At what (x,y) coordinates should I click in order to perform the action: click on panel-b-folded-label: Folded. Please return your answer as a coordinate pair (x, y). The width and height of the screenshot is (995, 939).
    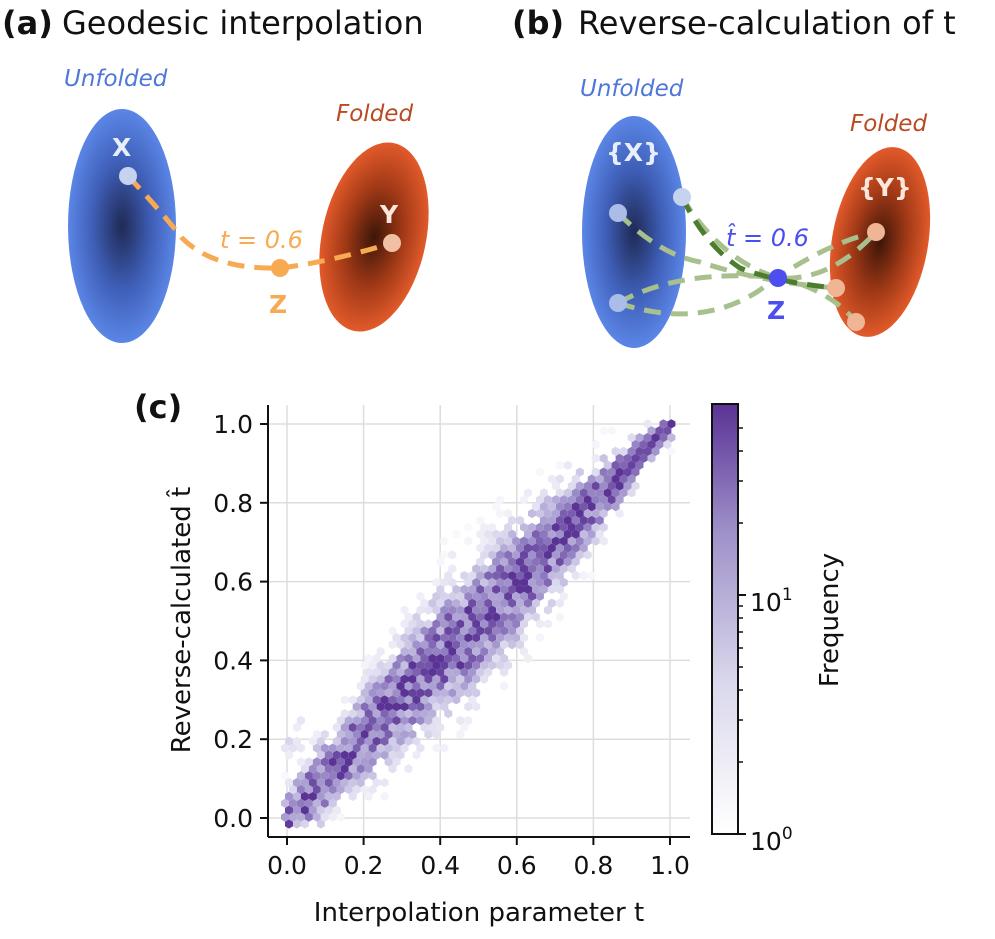
    Looking at the image, I should click on (888, 124).